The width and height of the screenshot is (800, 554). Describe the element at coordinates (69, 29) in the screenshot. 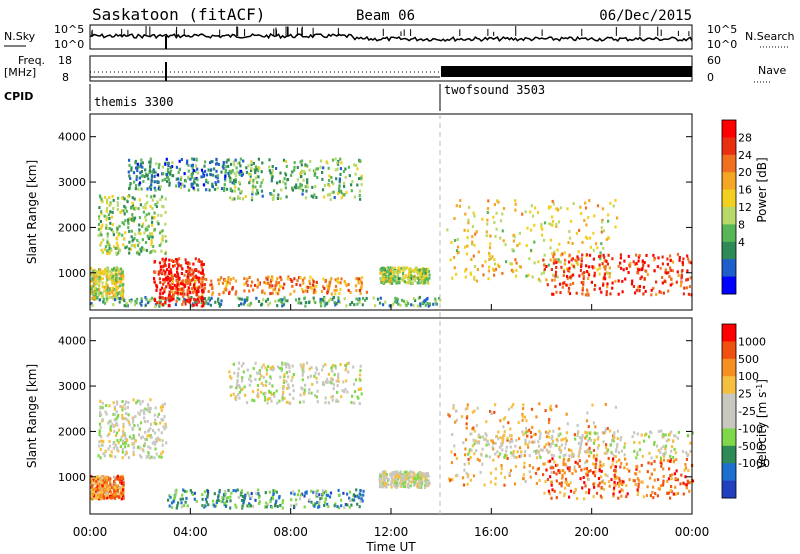

I see `nsky-tick-top: 10^5` at that location.